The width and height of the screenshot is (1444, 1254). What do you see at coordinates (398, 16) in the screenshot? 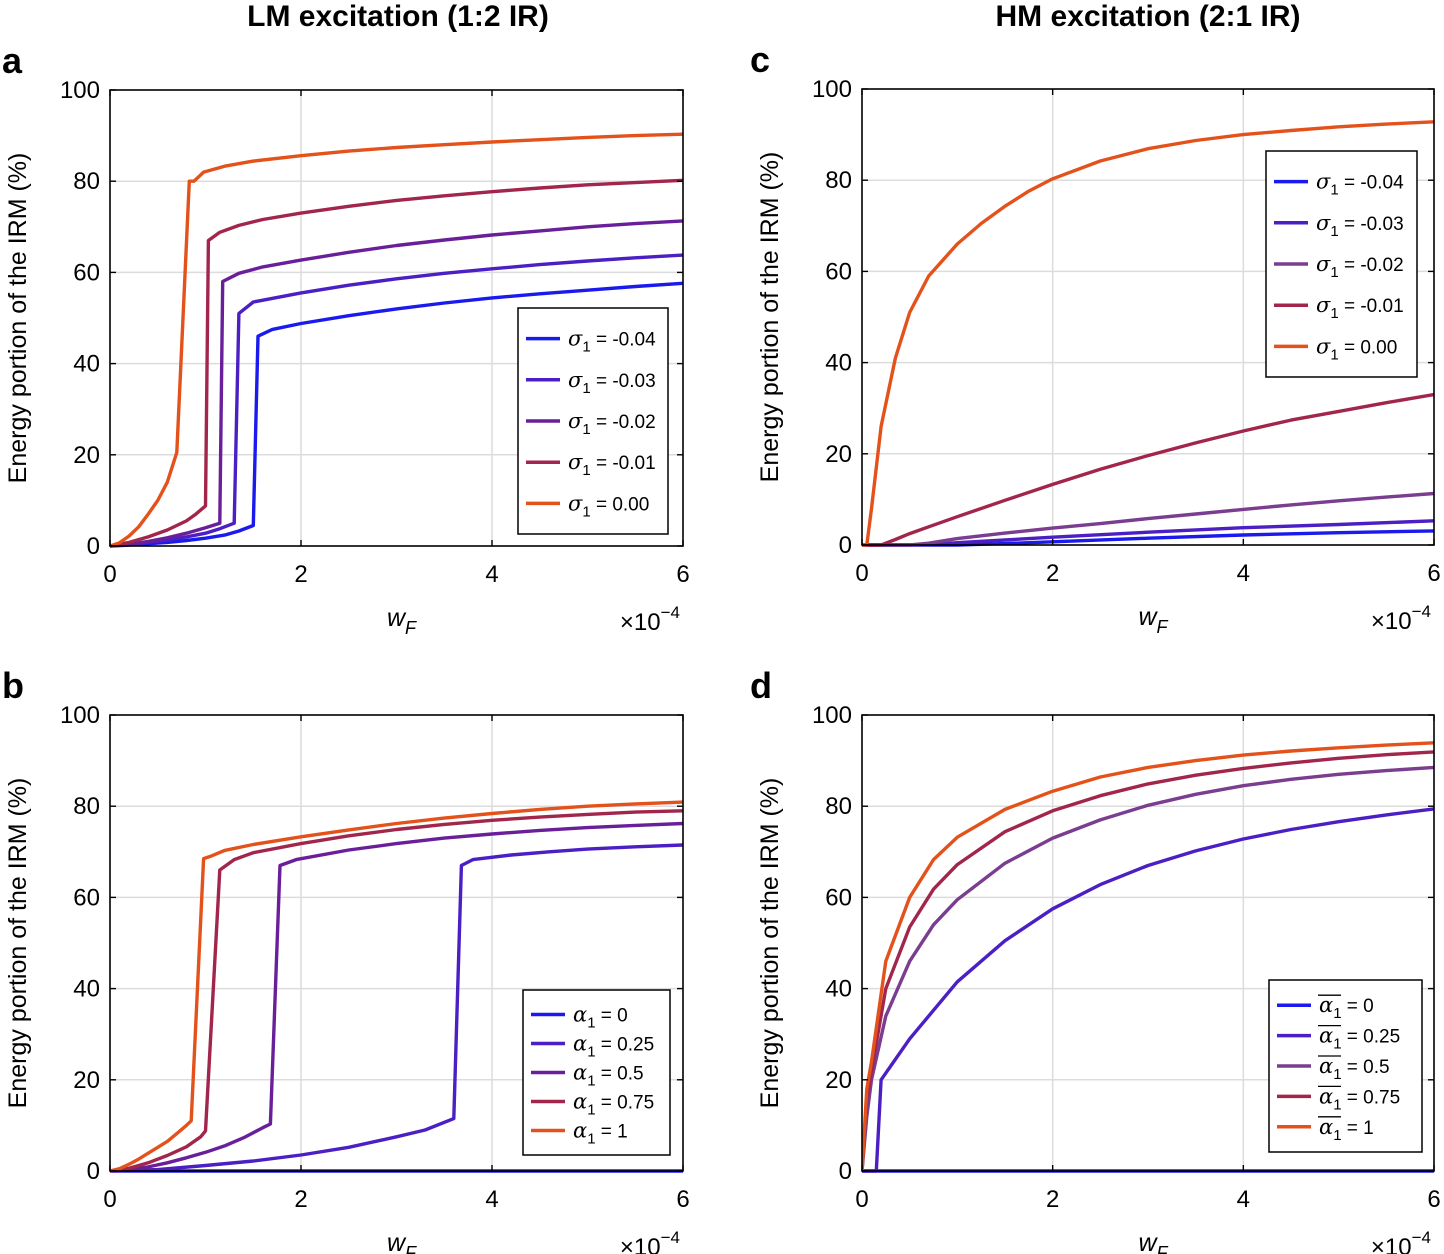
I see `column-title-lm: LM excitation (1:2 IR)` at bounding box center [398, 16].